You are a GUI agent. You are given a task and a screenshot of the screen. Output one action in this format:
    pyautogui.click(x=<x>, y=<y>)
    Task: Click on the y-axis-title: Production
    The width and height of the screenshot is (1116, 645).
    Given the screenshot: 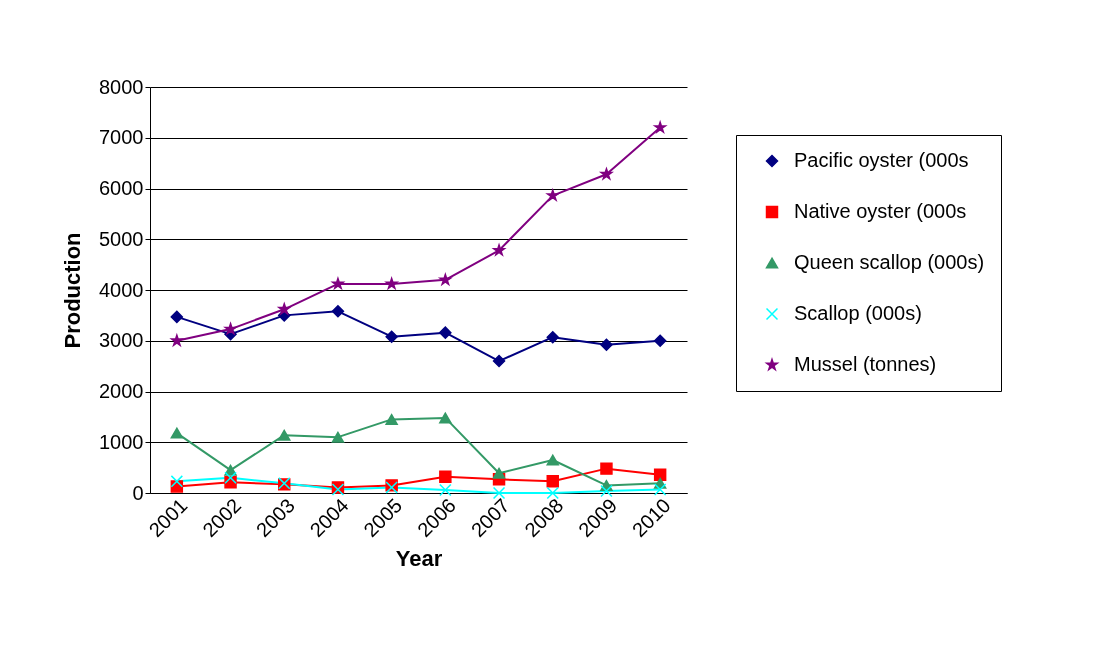 What is the action you would take?
    pyautogui.click(x=73, y=290)
    